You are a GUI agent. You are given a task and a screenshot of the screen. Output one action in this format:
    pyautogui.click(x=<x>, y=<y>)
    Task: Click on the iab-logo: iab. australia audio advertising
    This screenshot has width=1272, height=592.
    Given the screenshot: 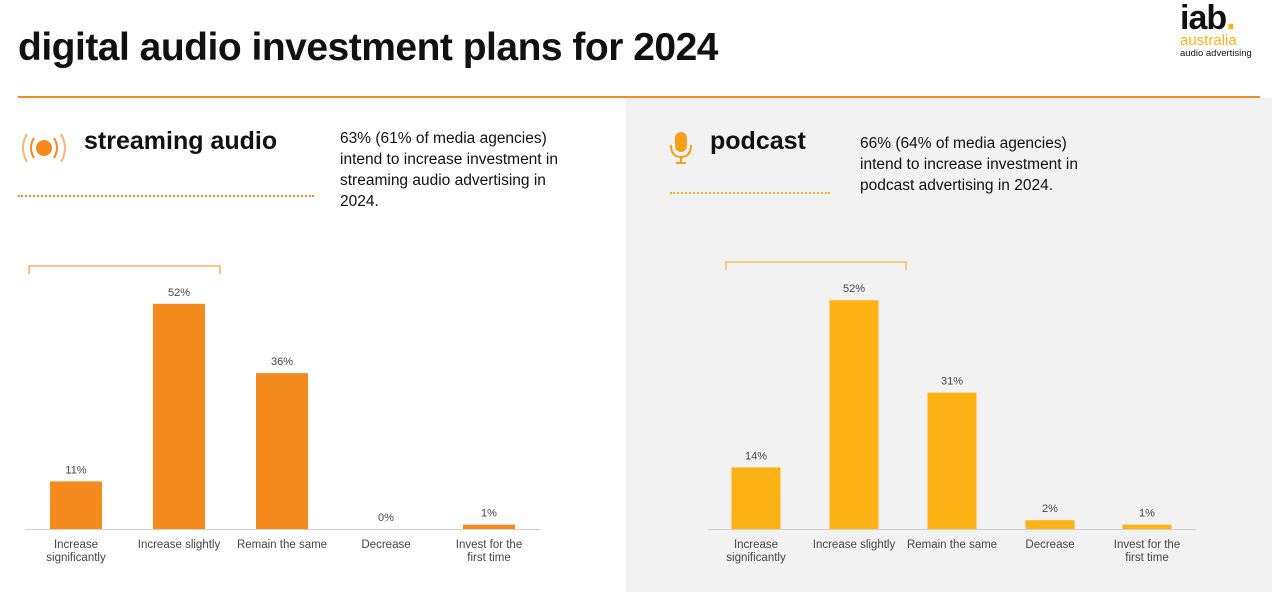 What is the action you would take?
    pyautogui.click(x=1221, y=29)
    